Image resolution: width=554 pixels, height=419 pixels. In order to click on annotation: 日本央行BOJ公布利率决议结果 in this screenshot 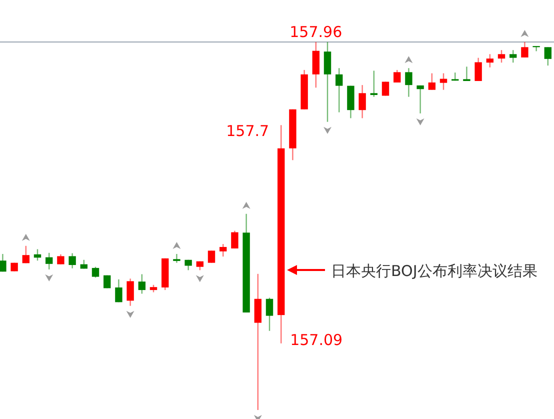, I will do `click(434, 271)`.